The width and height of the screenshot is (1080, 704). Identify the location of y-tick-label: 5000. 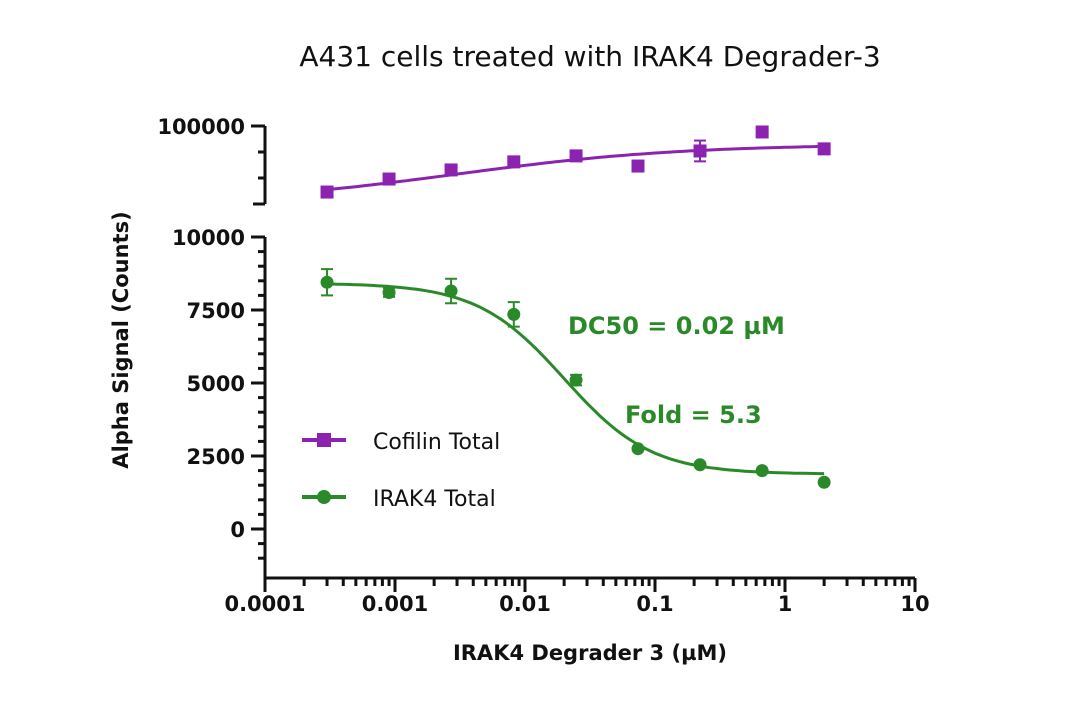
(216, 384).